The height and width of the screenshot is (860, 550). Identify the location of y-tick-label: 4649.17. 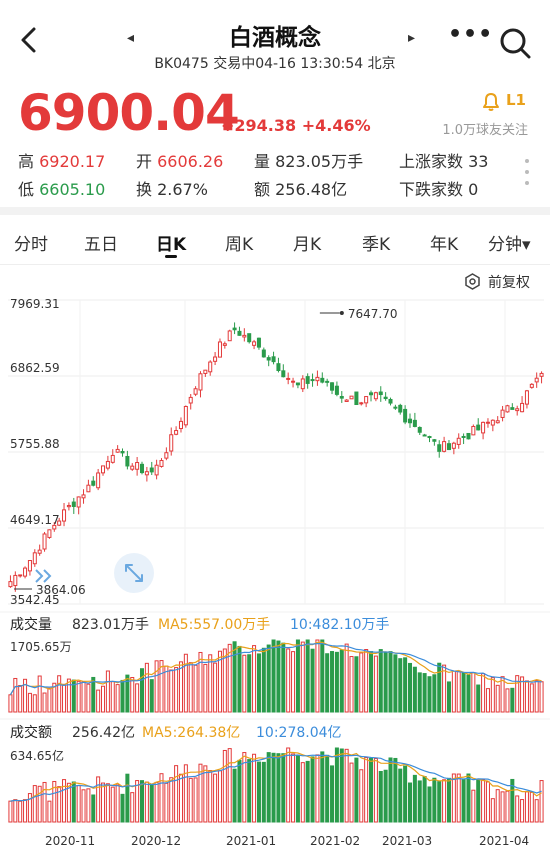
(35, 520).